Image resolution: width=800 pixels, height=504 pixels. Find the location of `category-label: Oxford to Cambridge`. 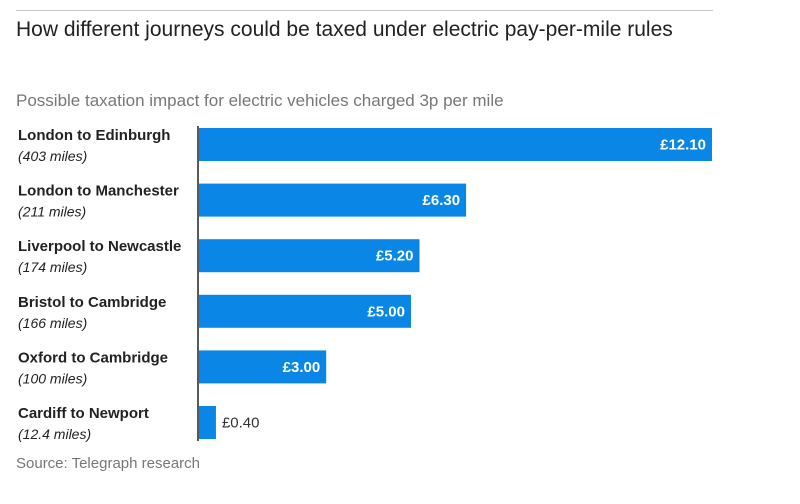

category-label: Oxford to Cambridge is located at coordinates (93, 357).